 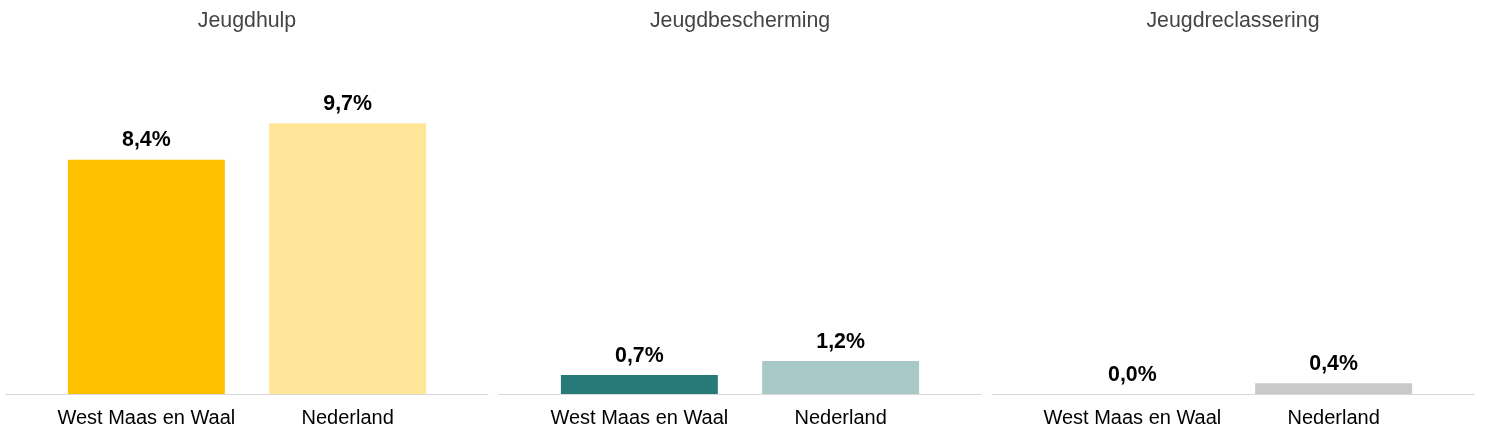 What do you see at coordinates (840, 340) in the screenshot?
I see `data-label: 1,2%` at bounding box center [840, 340].